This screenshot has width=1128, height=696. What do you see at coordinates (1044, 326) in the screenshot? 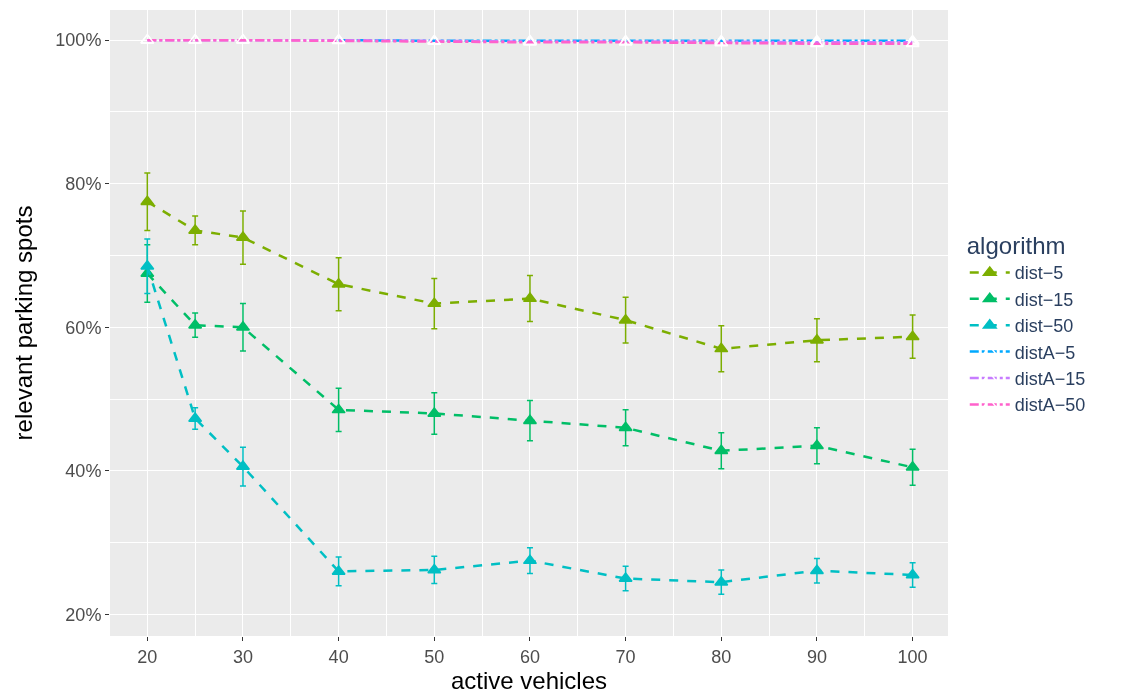
I see `legend-label: dist−50` at bounding box center [1044, 326].